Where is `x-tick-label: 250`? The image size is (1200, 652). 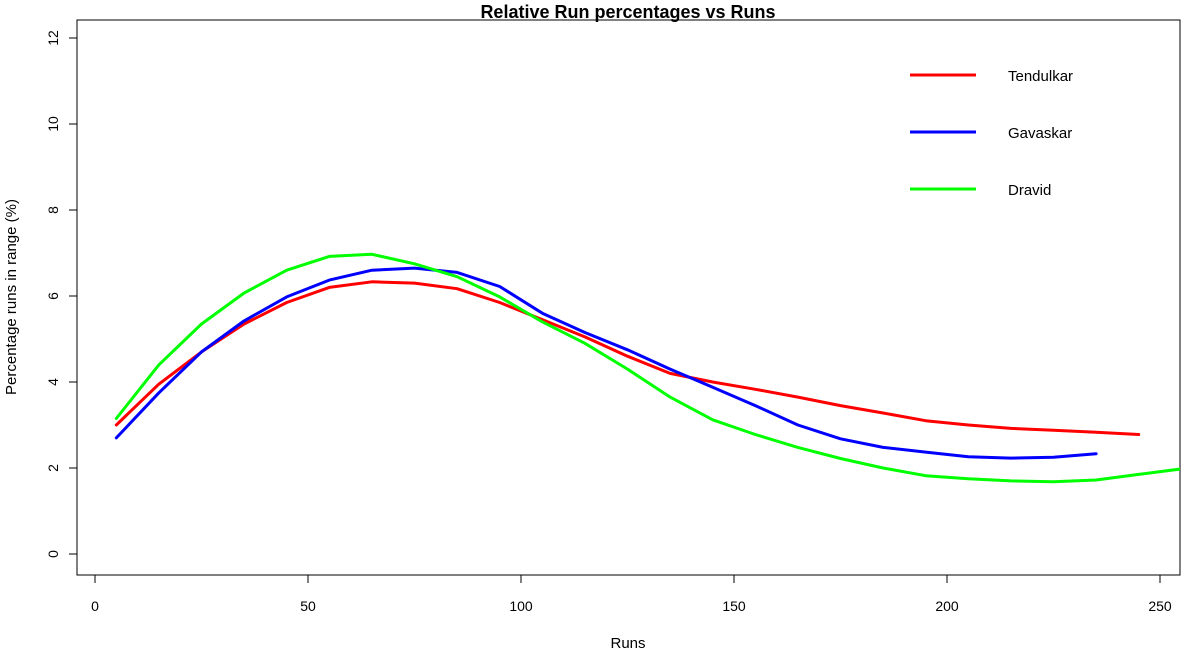 x-tick-label: 250 is located at coordinates (1160, 606).